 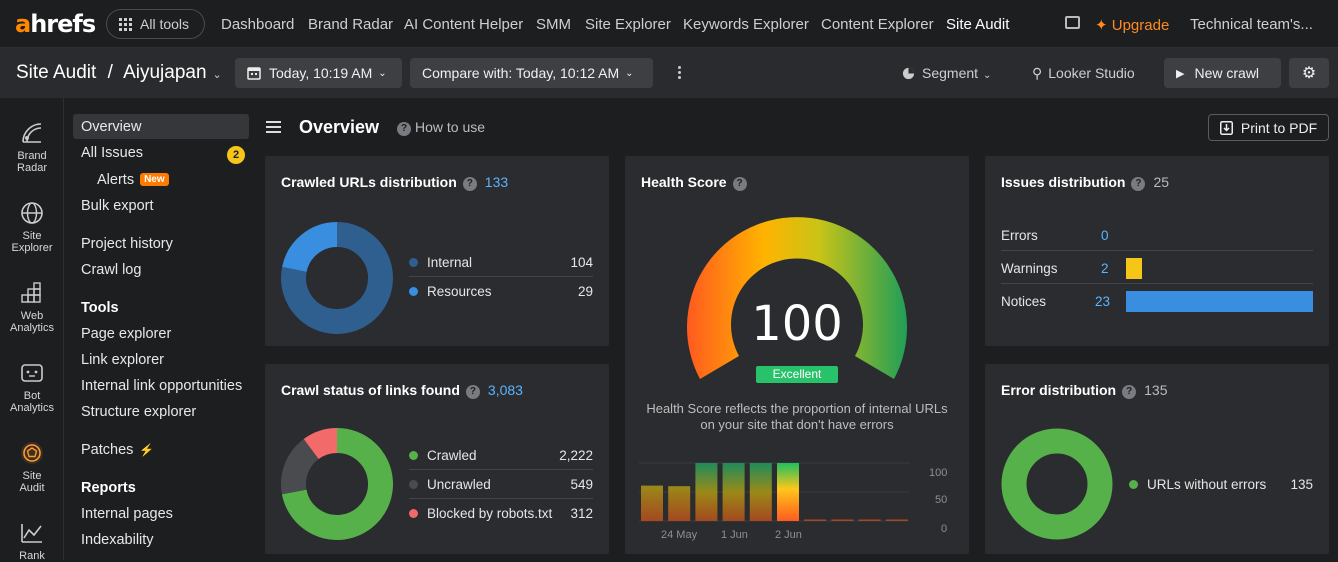 I want to click on nav-dashboard: Dashboard, so click(x=258, y=24).